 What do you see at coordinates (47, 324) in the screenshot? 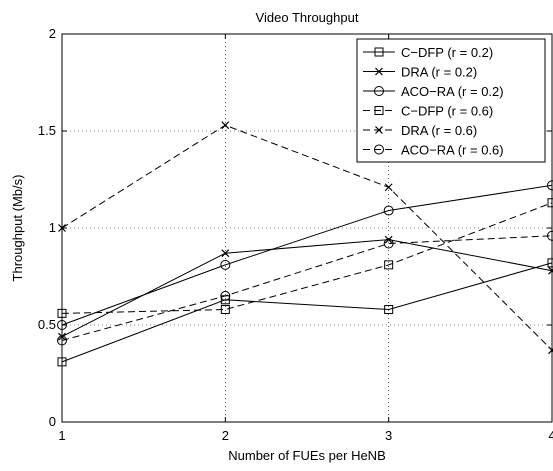
I see `y-tick-label: 0.5` at bounding box center [47, 324].